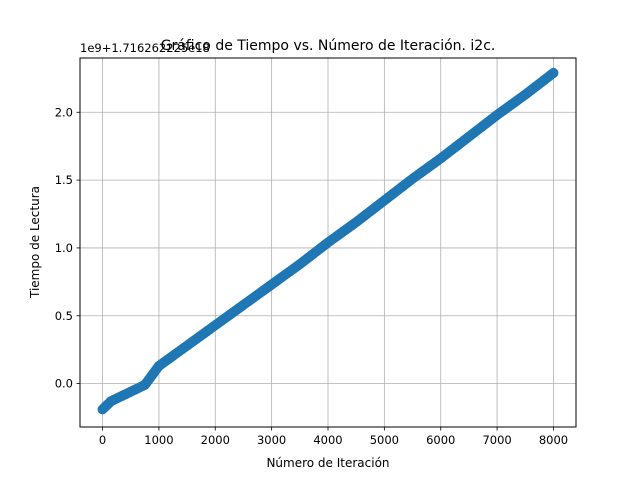 The height and width of the screenshot is (480, 640). I want to click on x-tick-label: 6000, so click(440, 440).